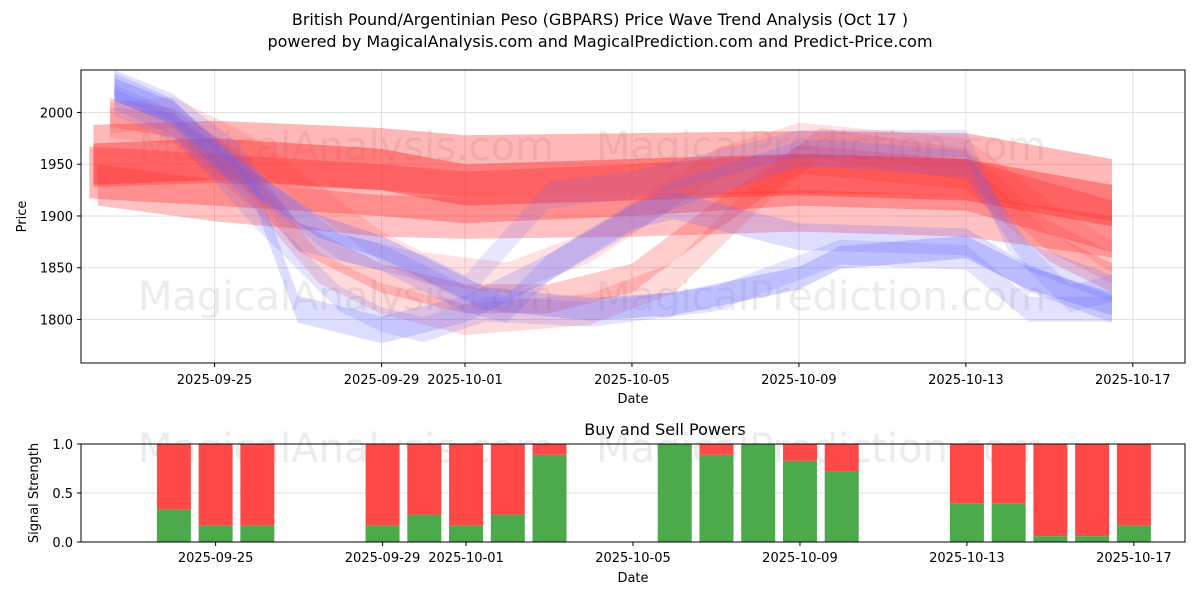  Describe the element at coordinates (382, 380) in the screenshot. I see `price-x-tick-label: 2025-09-29` at that location.